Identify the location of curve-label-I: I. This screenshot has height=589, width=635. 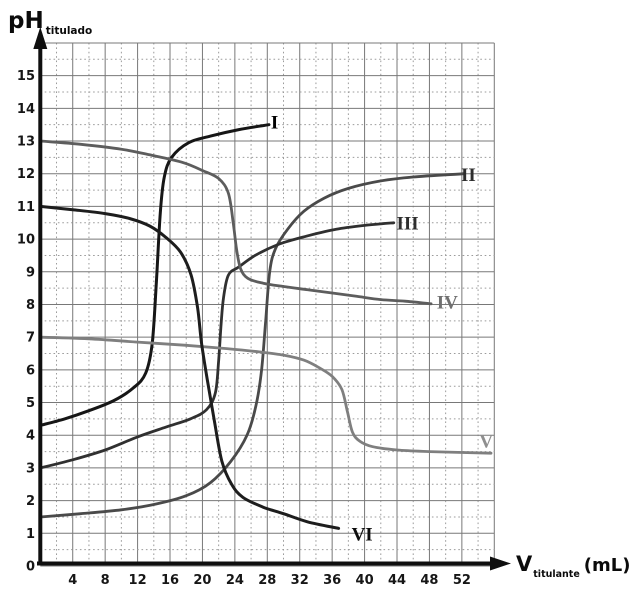
(274, 123).